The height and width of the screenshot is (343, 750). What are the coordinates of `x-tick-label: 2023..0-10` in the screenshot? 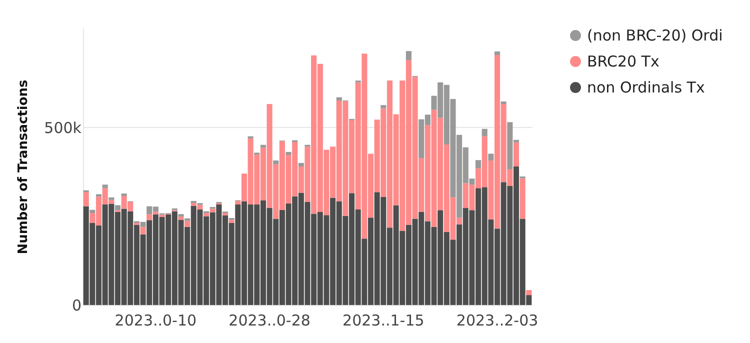 It's located at (155, 321).